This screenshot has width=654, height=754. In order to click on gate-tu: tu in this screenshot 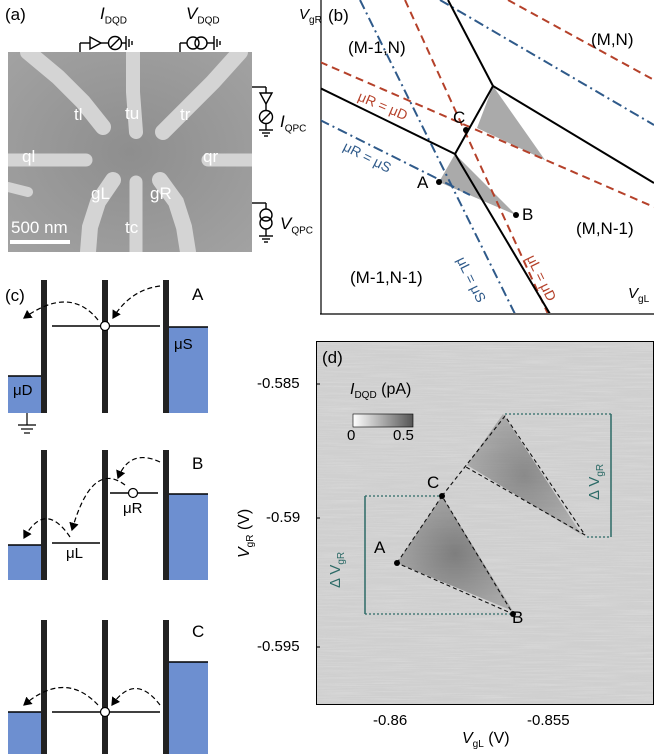, I will do `click(132, 113)`.